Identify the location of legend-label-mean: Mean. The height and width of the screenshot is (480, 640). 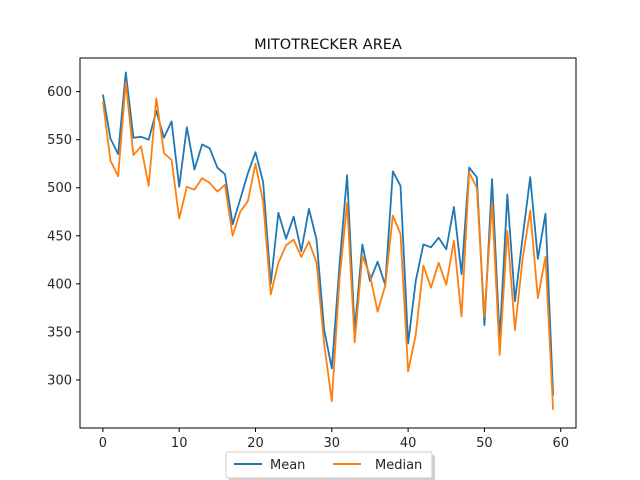
(287, 465).